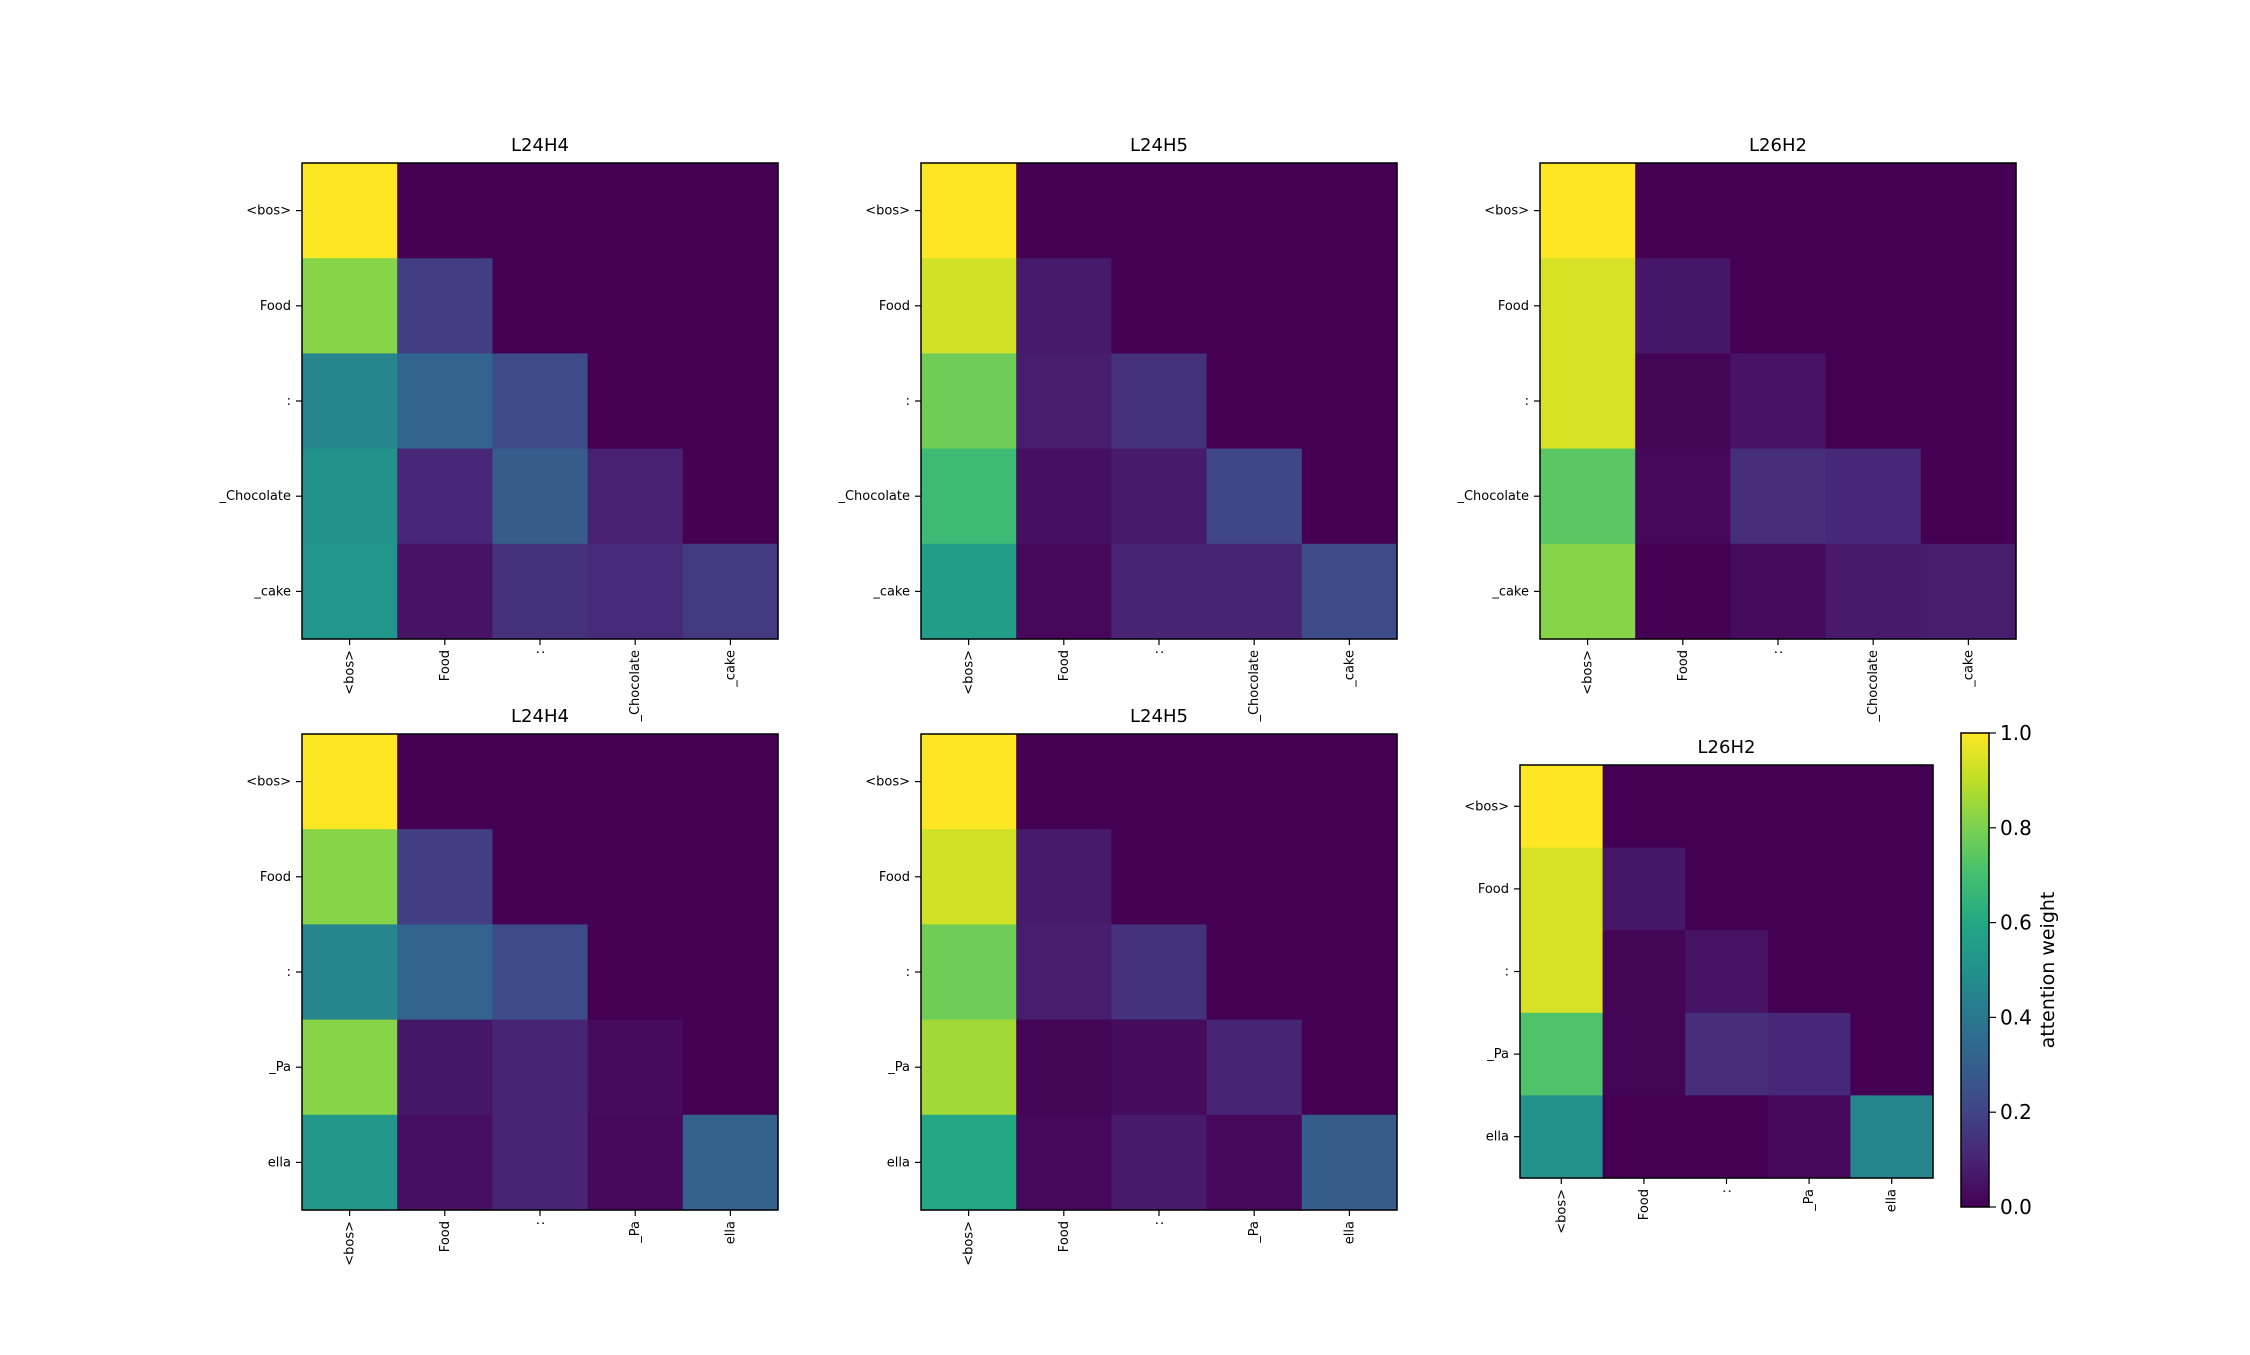  What do you see at coordinates (2016, 1017) in the screenshot?
I see `colorbar-tick-label: 0.4` at bounding box center [2016, 1017].